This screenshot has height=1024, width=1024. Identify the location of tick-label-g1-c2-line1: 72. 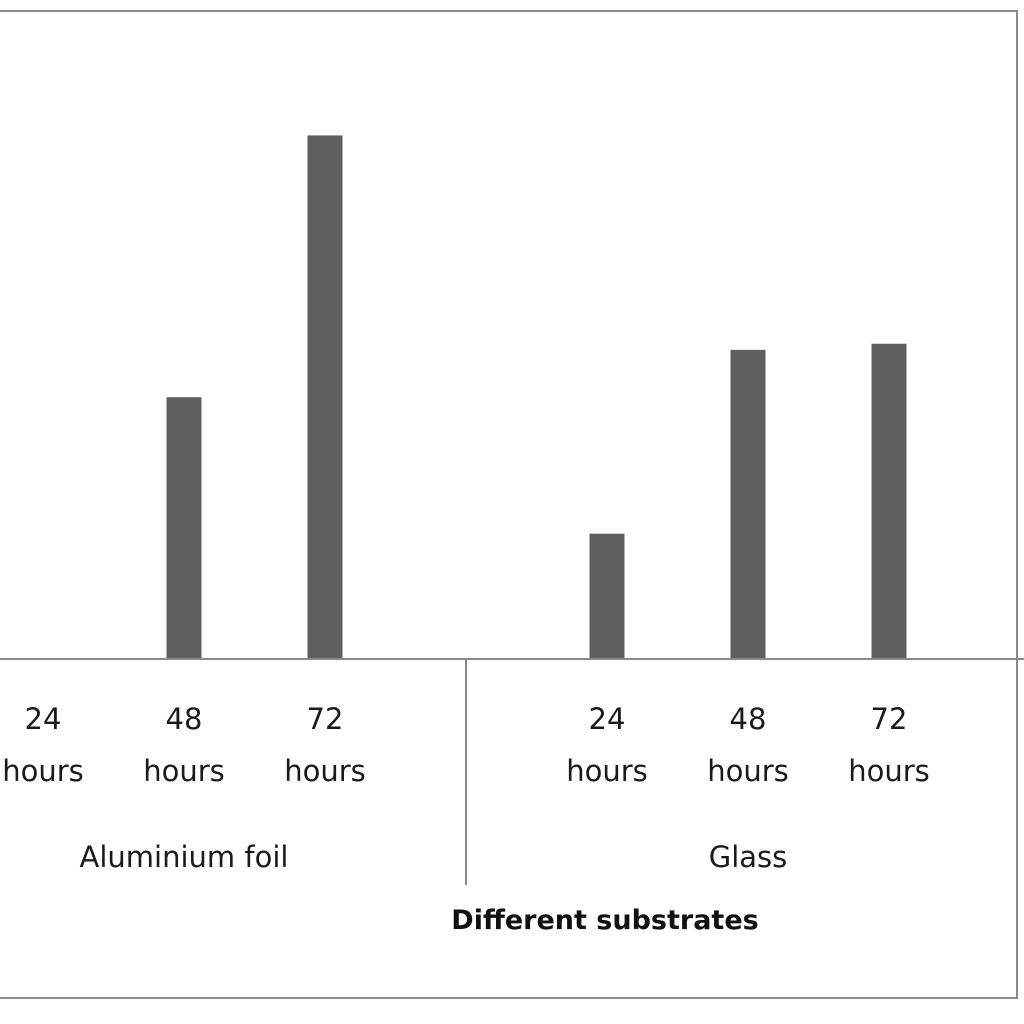
(889, 719).